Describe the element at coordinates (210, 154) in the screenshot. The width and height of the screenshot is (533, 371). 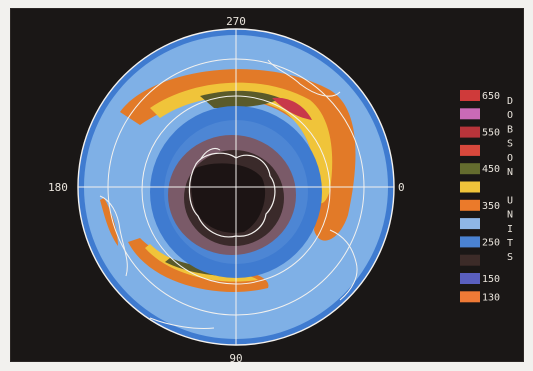
I see `antarctic-peninsula` at that location.